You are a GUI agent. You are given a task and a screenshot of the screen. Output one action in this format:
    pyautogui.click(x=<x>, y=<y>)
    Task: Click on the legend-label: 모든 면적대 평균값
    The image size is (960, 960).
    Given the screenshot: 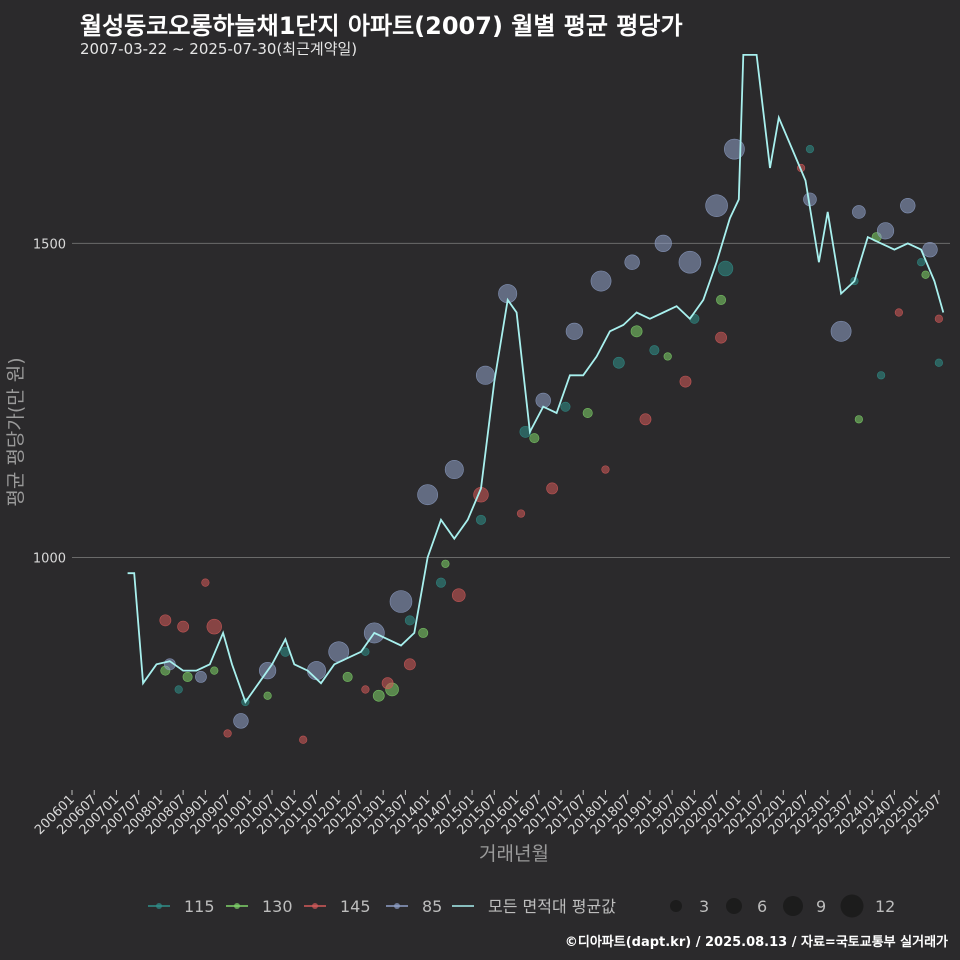 What is the action you would take?
    pyautogui.click(x=552, y=906)
    